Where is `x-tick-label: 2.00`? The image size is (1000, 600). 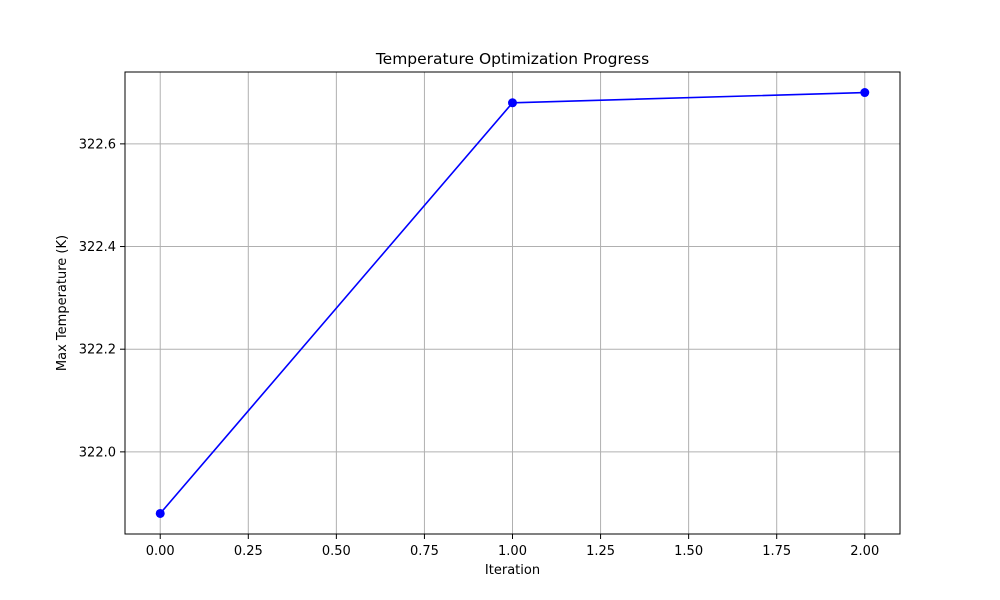
x-tick-label: 2.00 is located at coordinates (864, 551).